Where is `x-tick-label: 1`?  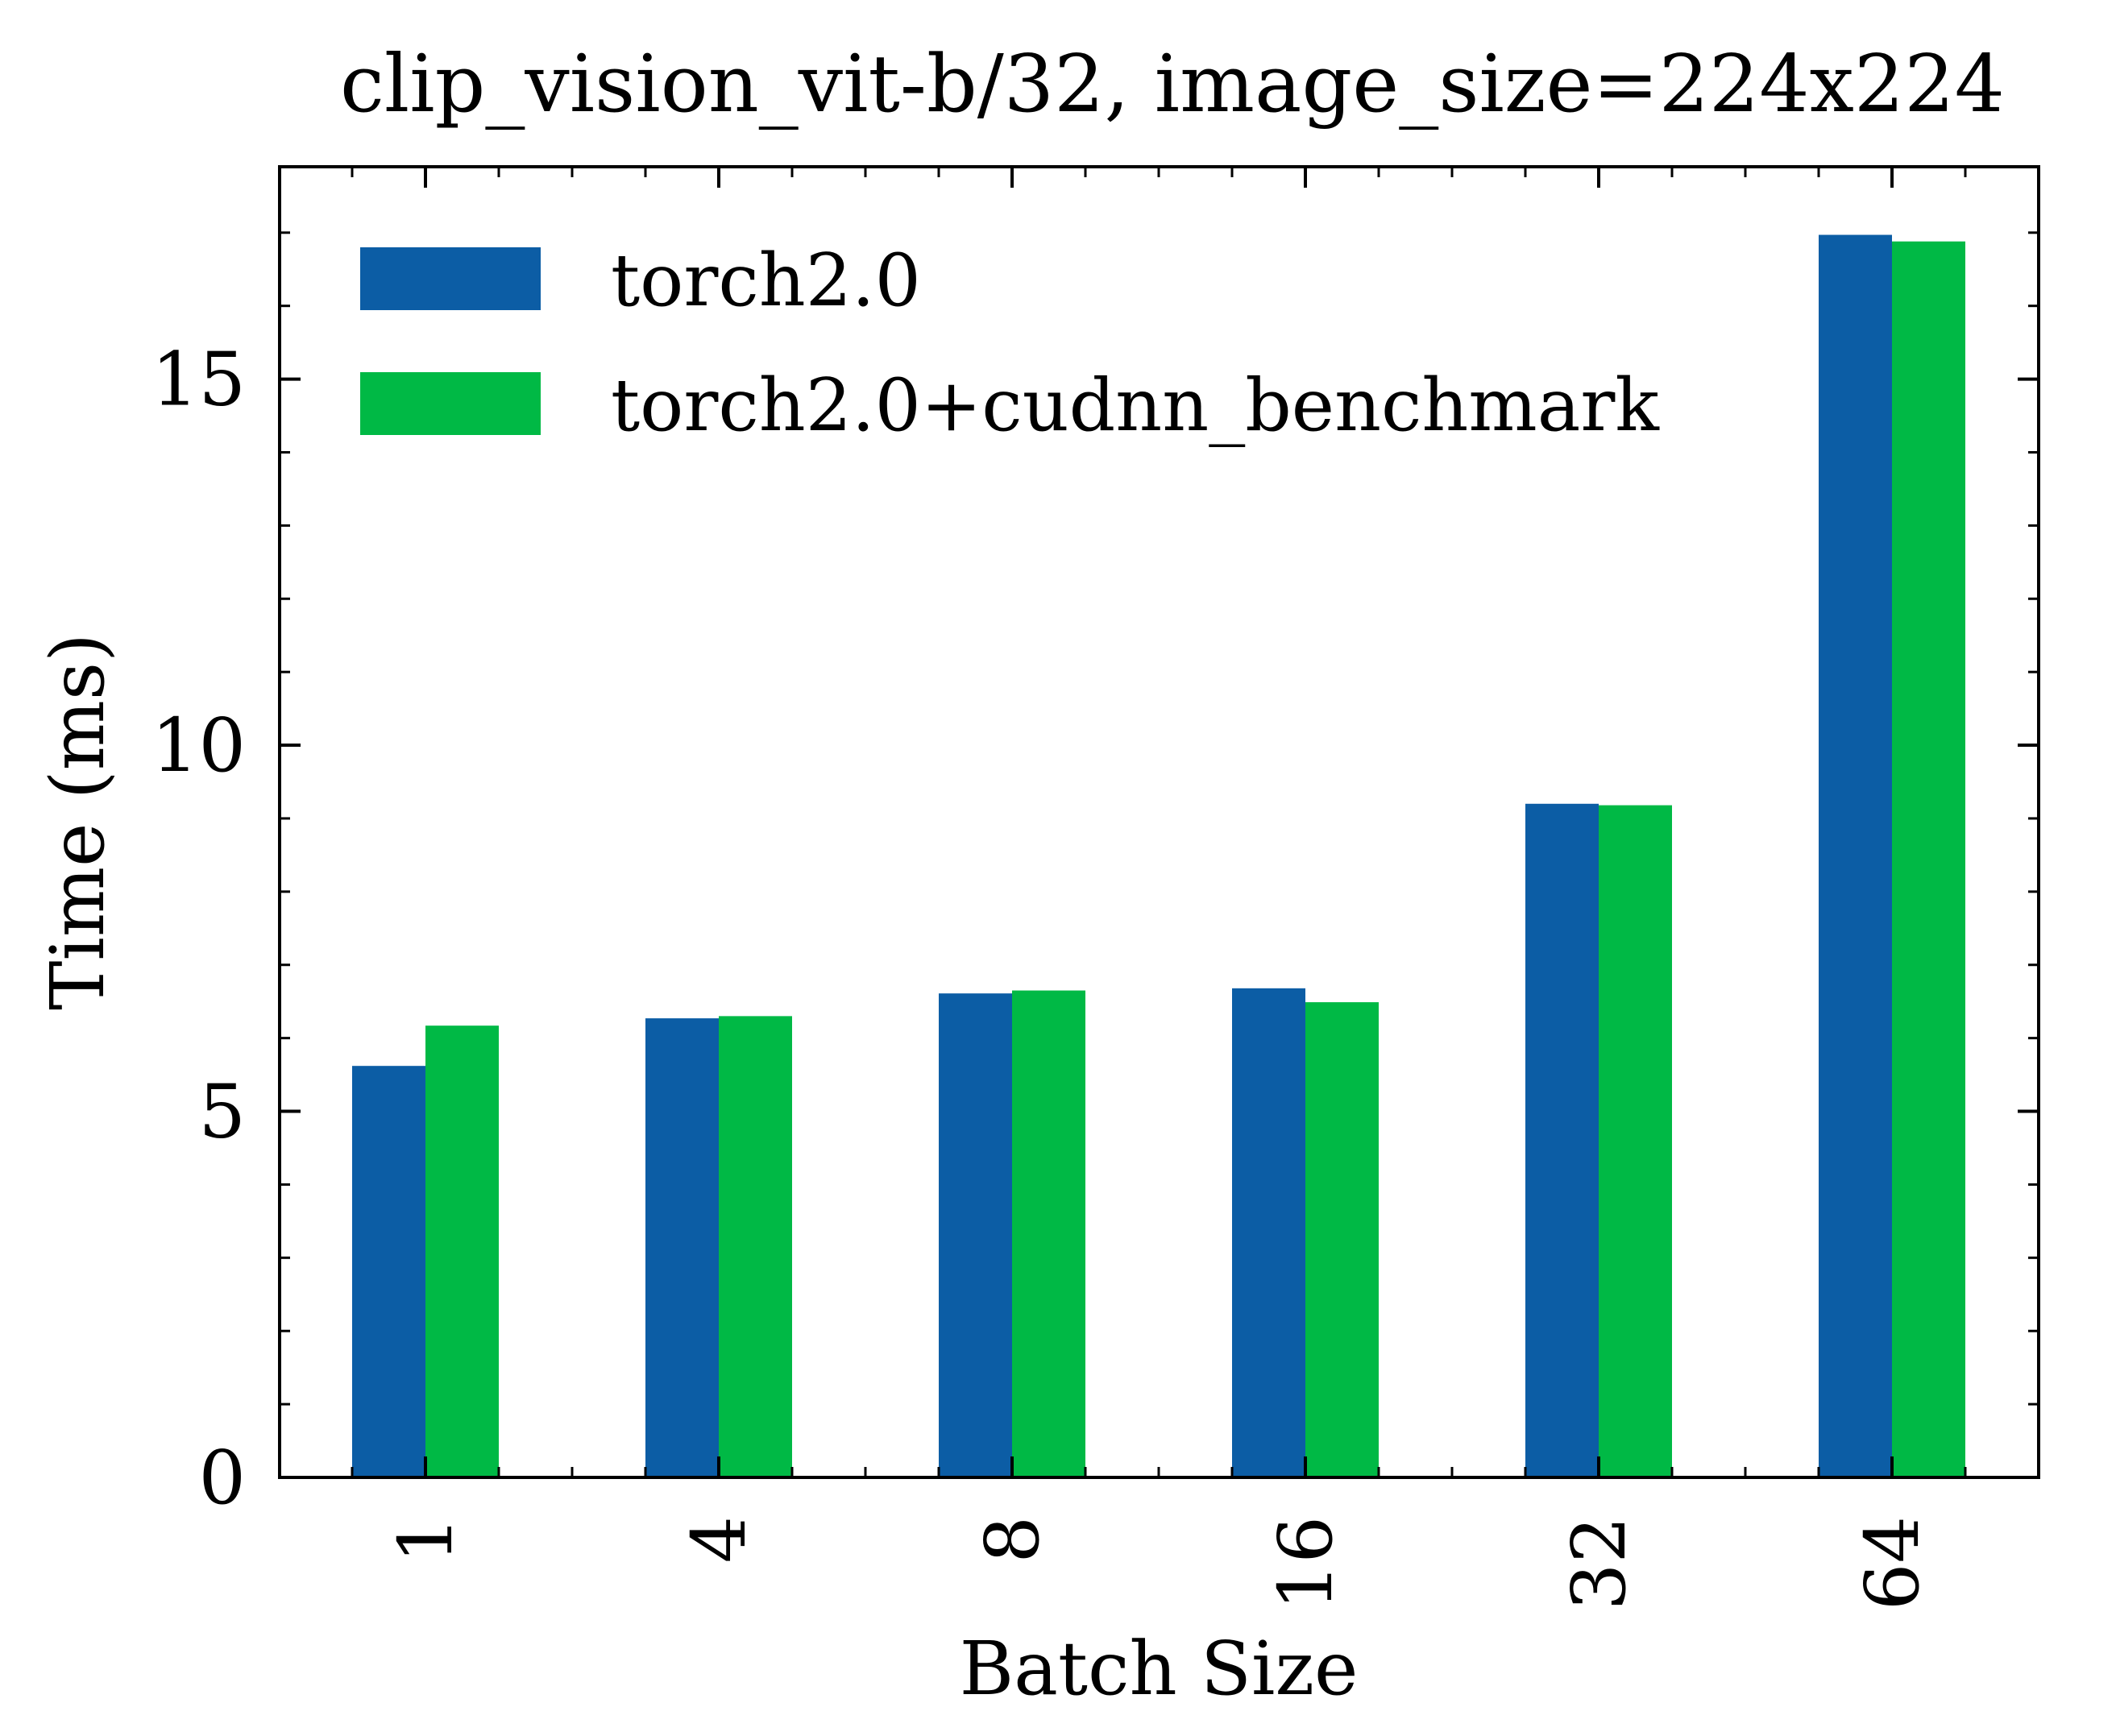 x-tick-label: 1 is located at coordinates (426, 1540).